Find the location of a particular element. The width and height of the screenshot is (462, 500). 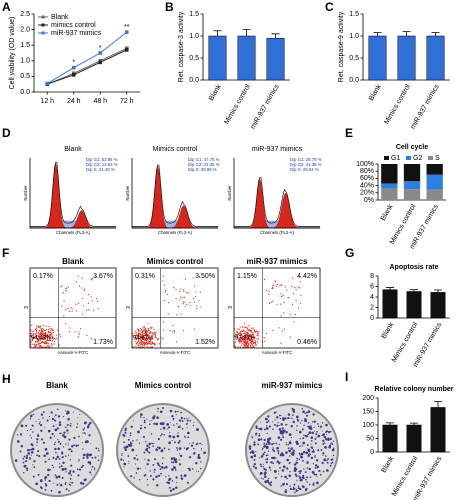

bar-segment is located at coordinates (412, 194).